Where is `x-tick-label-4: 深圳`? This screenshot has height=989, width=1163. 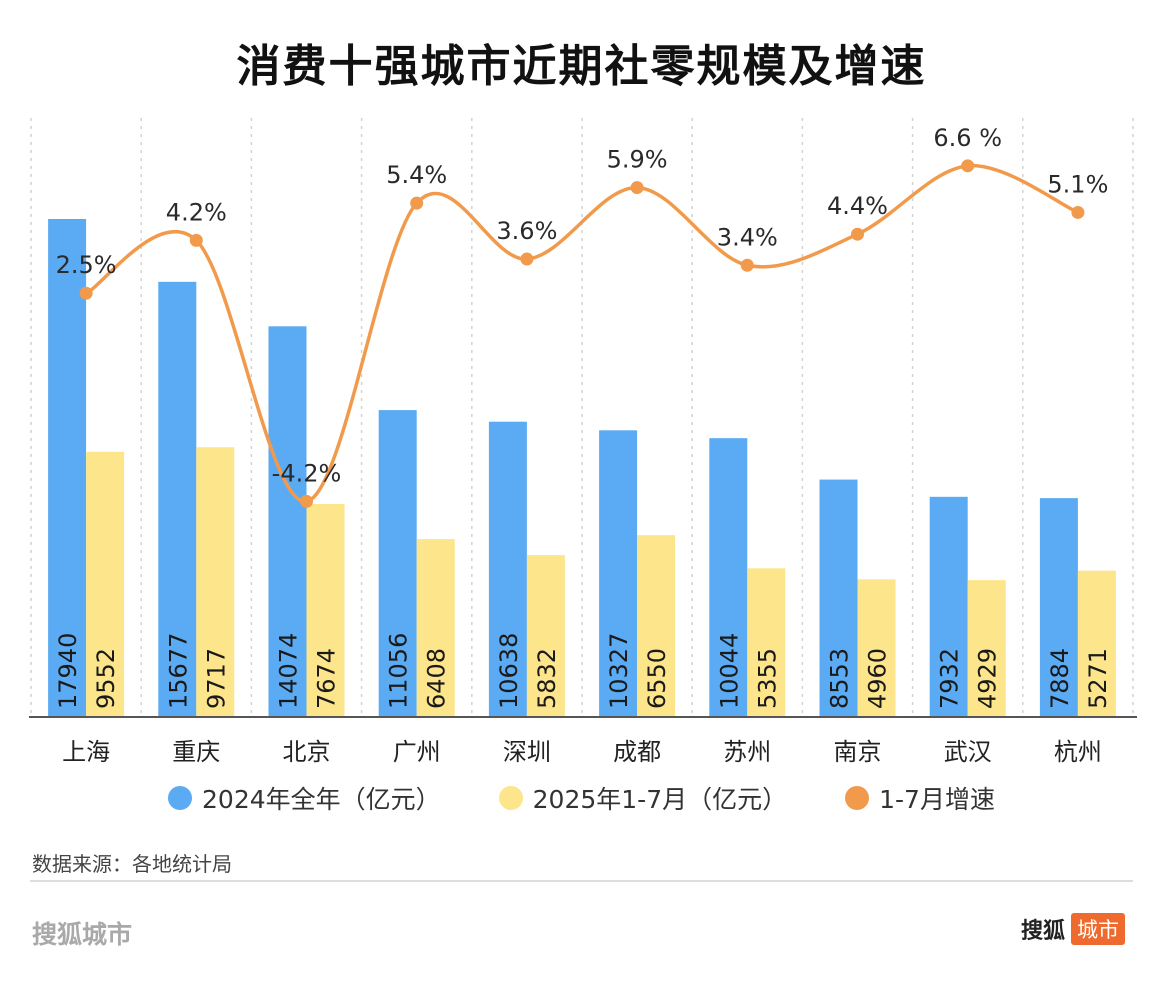 x-tick-label-4: 深圳 is located at coordinates (527, 752).